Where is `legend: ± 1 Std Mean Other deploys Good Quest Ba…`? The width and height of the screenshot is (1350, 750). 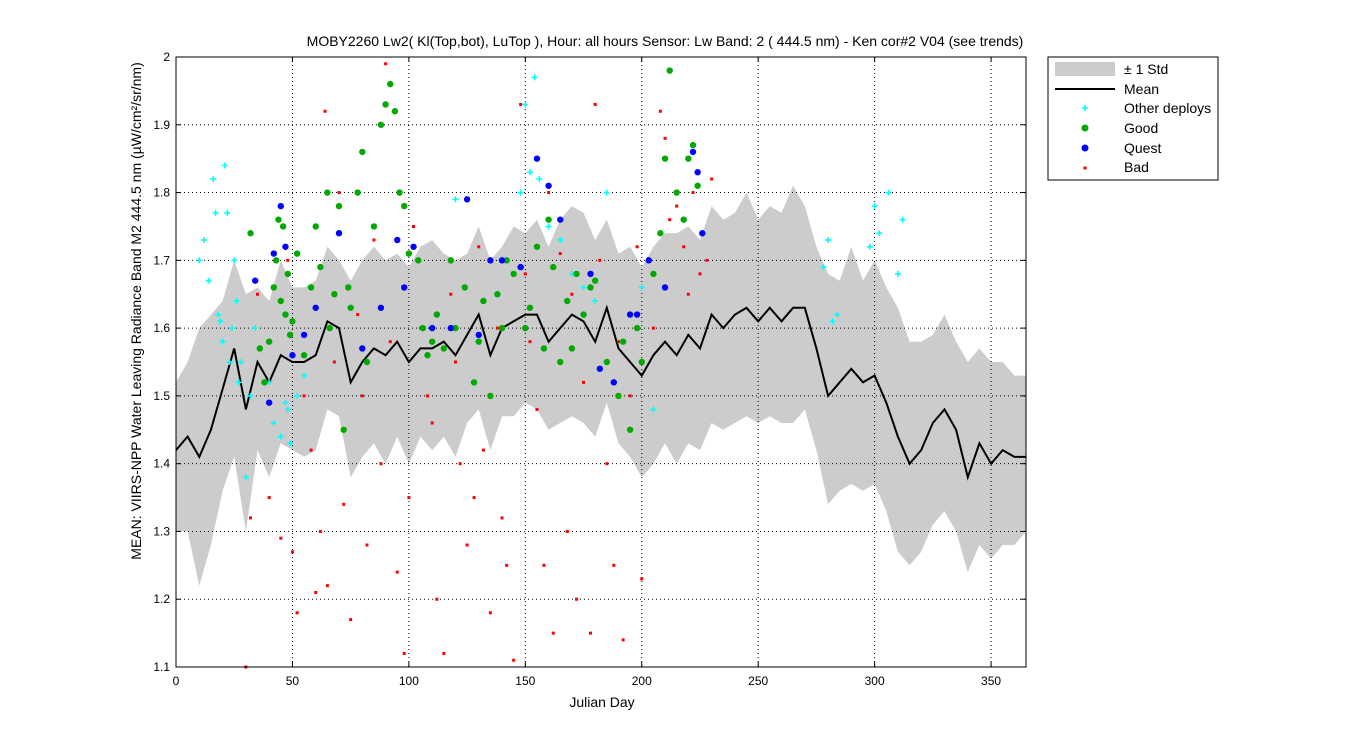 legend: ± 1 Std Mean Other deploys Good Quest Ba… is located at coordinates (1133, 118).